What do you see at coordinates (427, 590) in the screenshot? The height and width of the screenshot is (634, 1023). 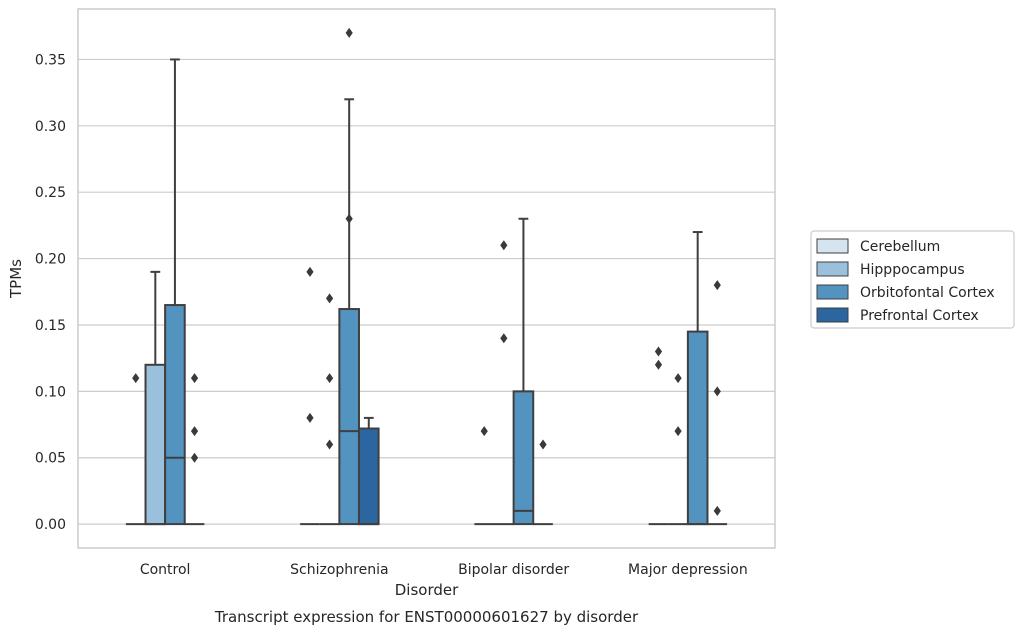 I see `x-axis-label: Disorder` at bounding box center [427, 590].